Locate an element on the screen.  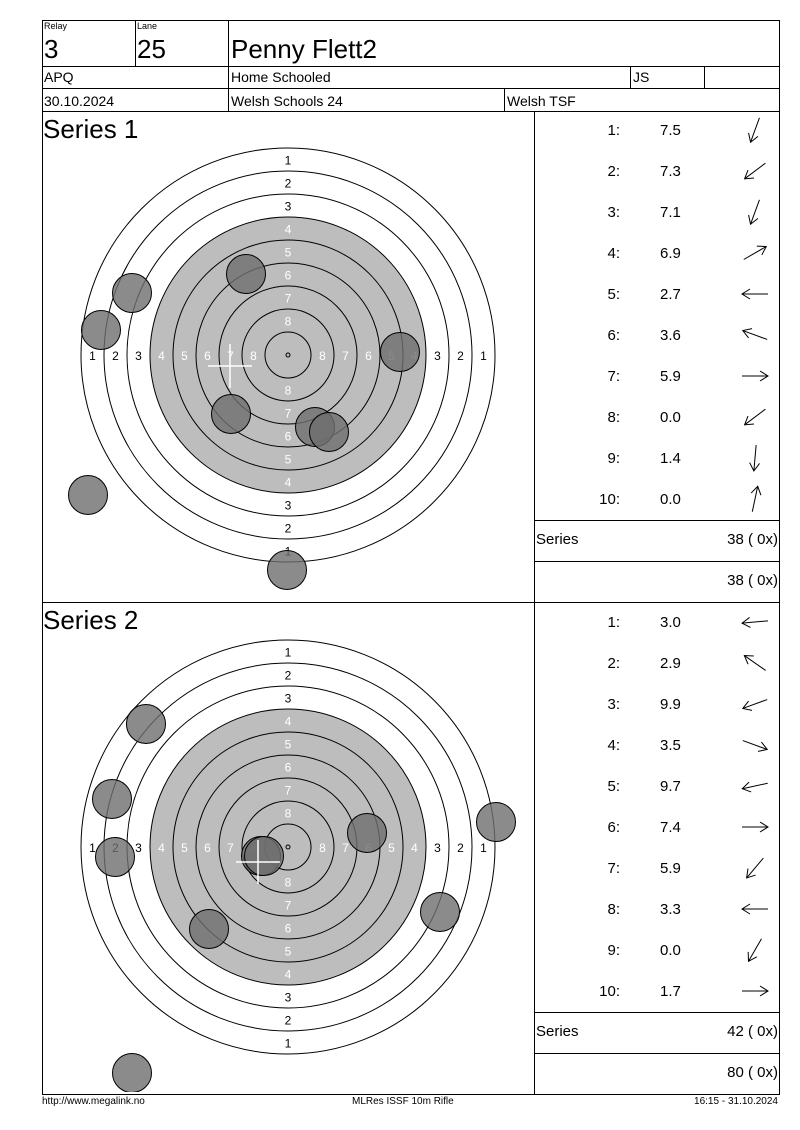
shot-score: 9.7 is located at coordinates (670, 786).